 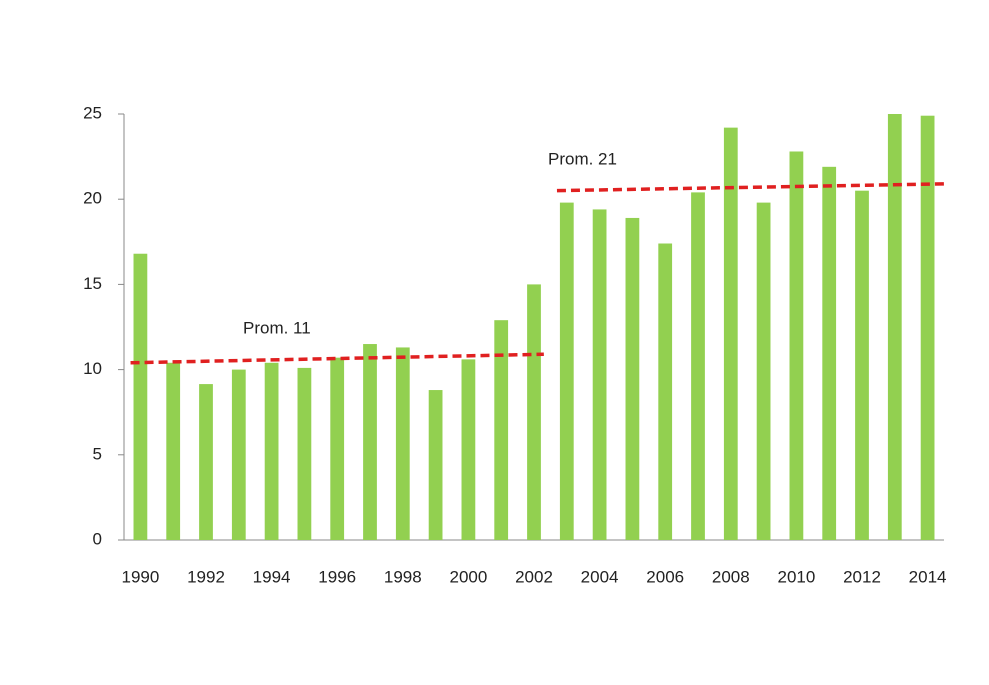 What do you see at coordinates (468, 576) in the screenshot?
I see `x-tick-label: 2000` at bounding box center [468, 576].